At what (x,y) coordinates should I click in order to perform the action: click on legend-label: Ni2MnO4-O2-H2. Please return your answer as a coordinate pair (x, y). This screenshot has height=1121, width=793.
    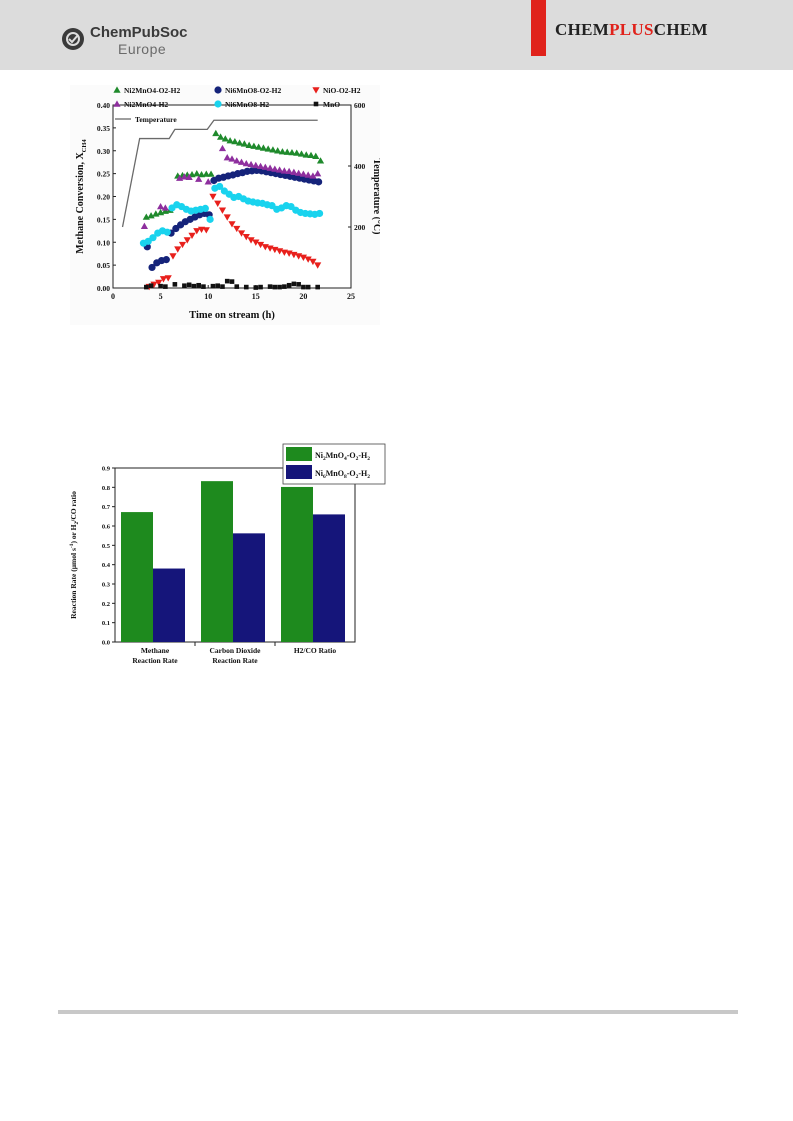
    Looking at the image, I should click on (152, 90).